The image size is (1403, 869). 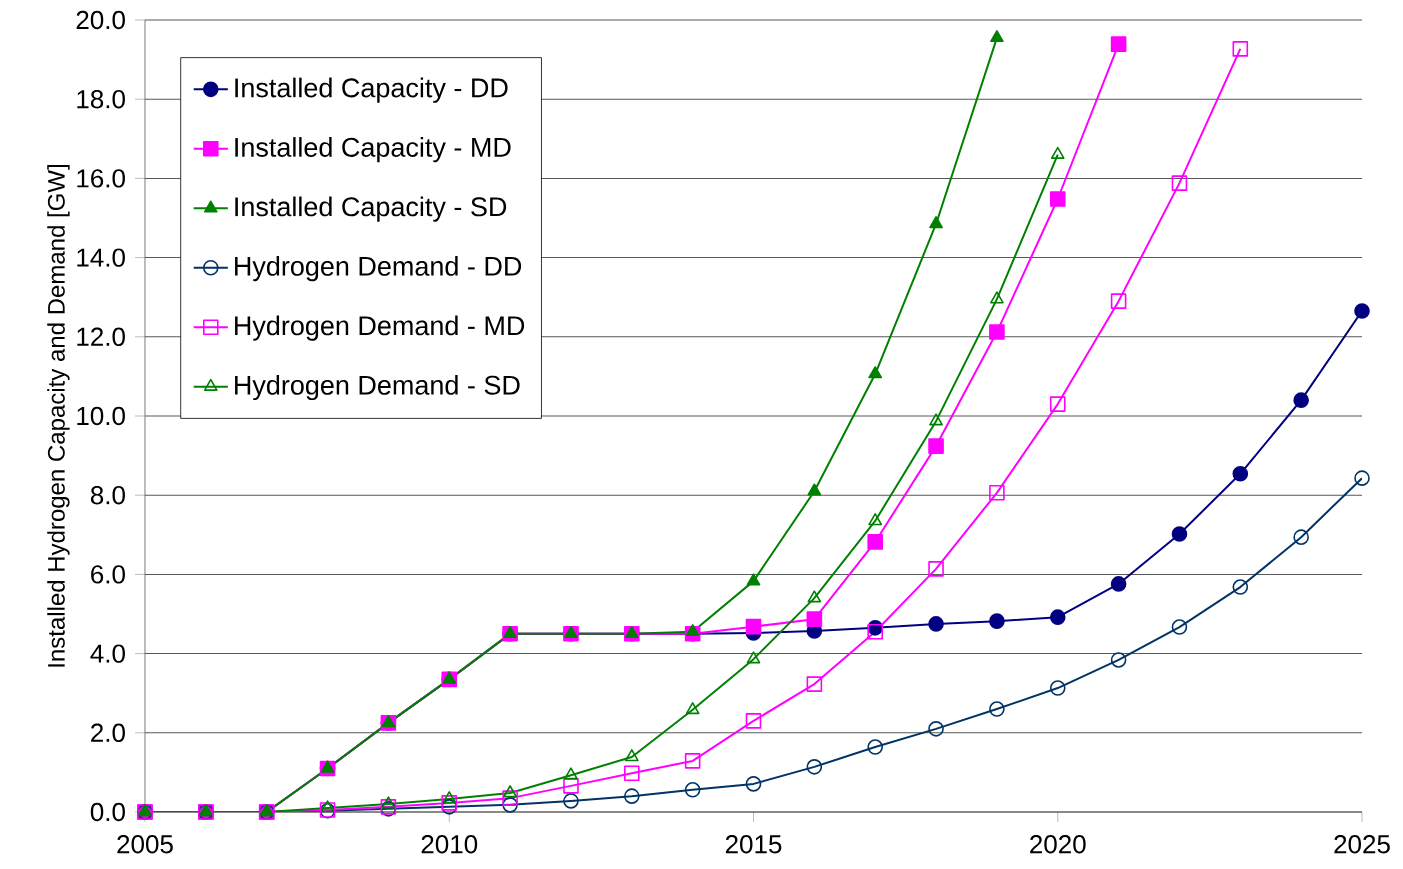 I want to click on y-tick-label: 4.0, so click(x=107, y=653).